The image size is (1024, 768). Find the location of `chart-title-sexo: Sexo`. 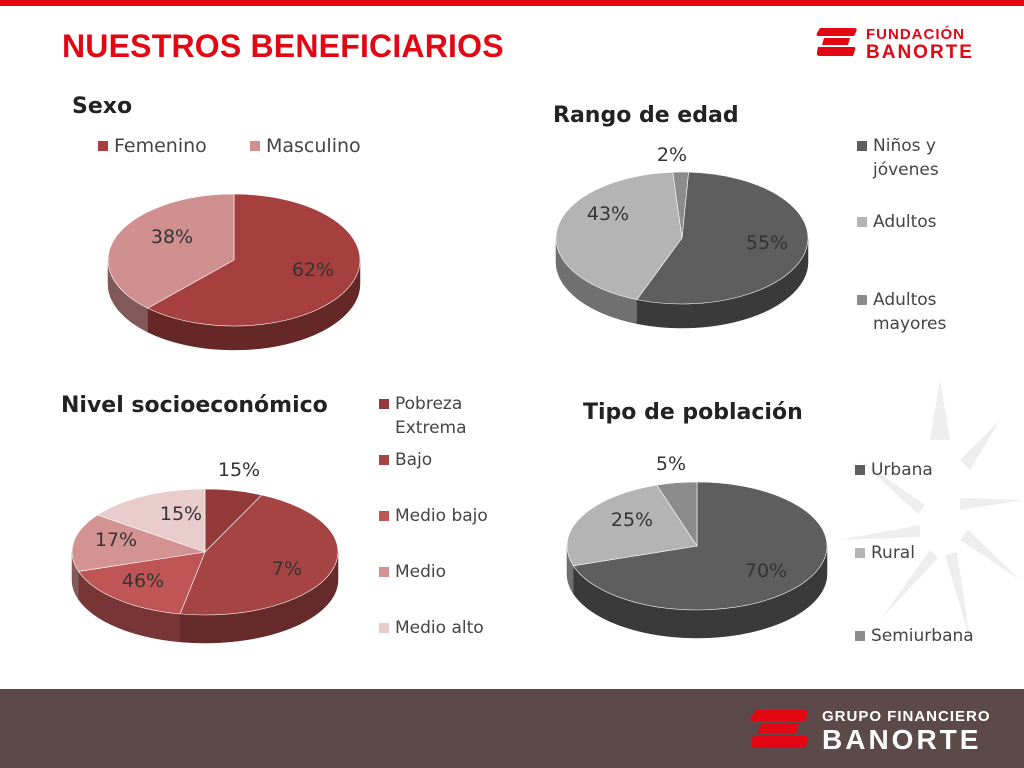

chart-title-sexo: Sexo is located at coordinates (102, 106).